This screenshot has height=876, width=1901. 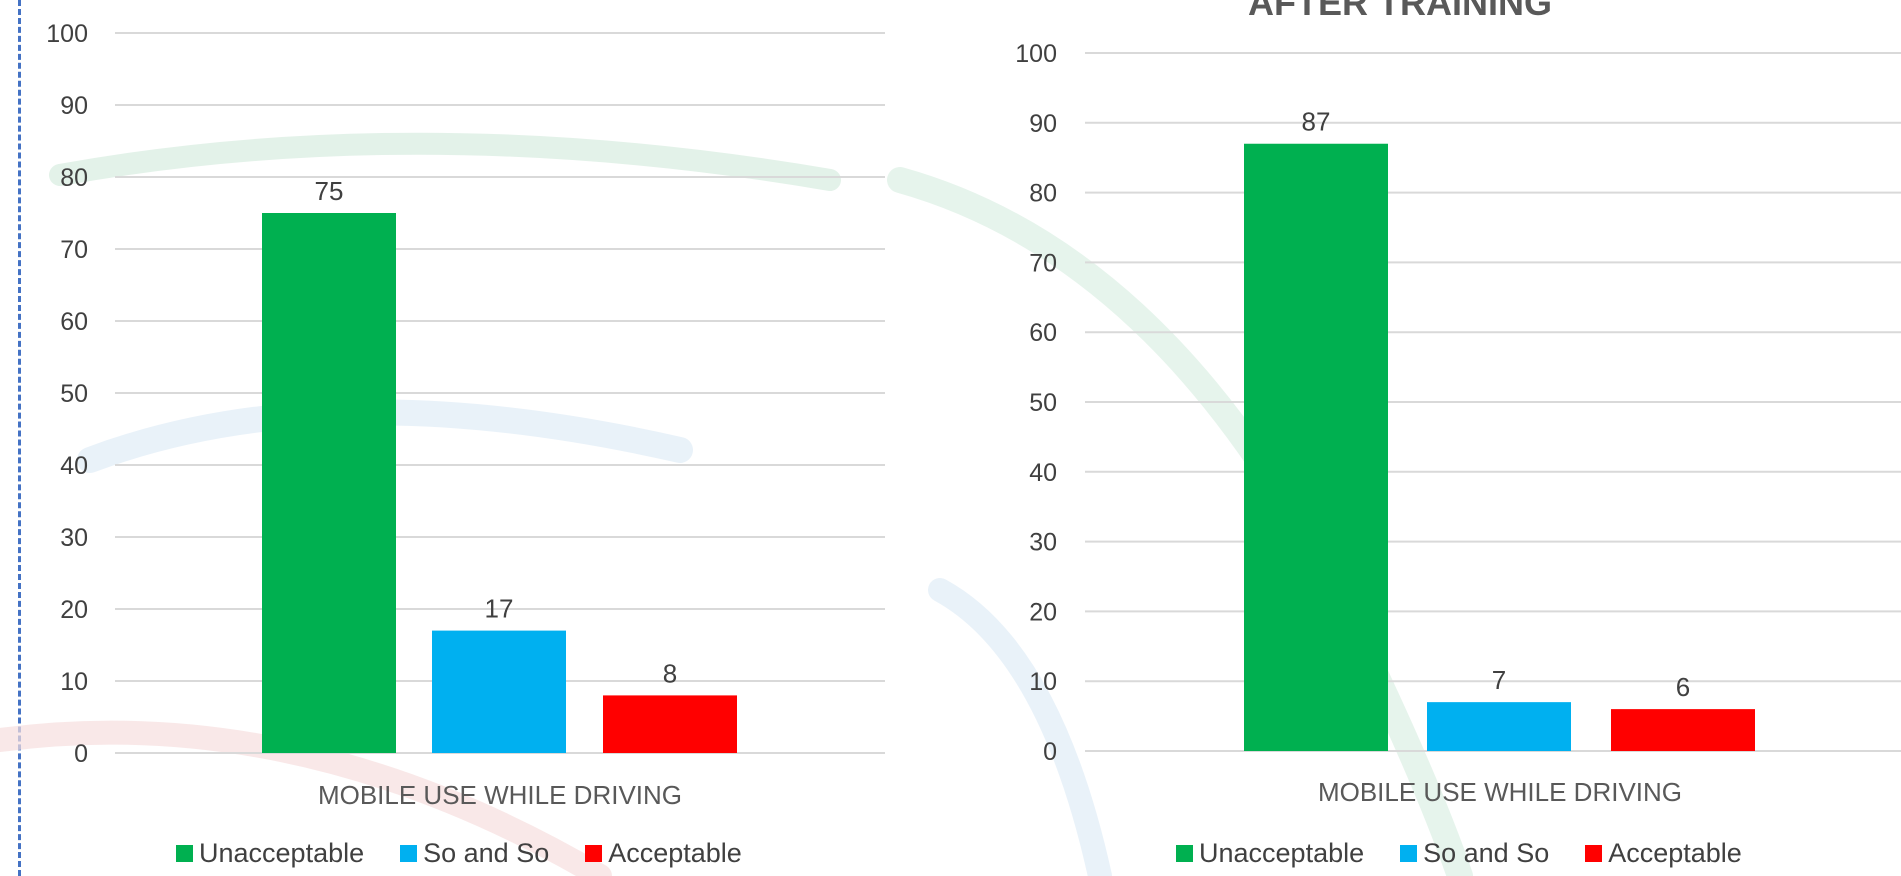 What do you see at coordinates (1316, 122) in the screenshot?
I see `data-label: 87` at bounding box center [1316, 122].